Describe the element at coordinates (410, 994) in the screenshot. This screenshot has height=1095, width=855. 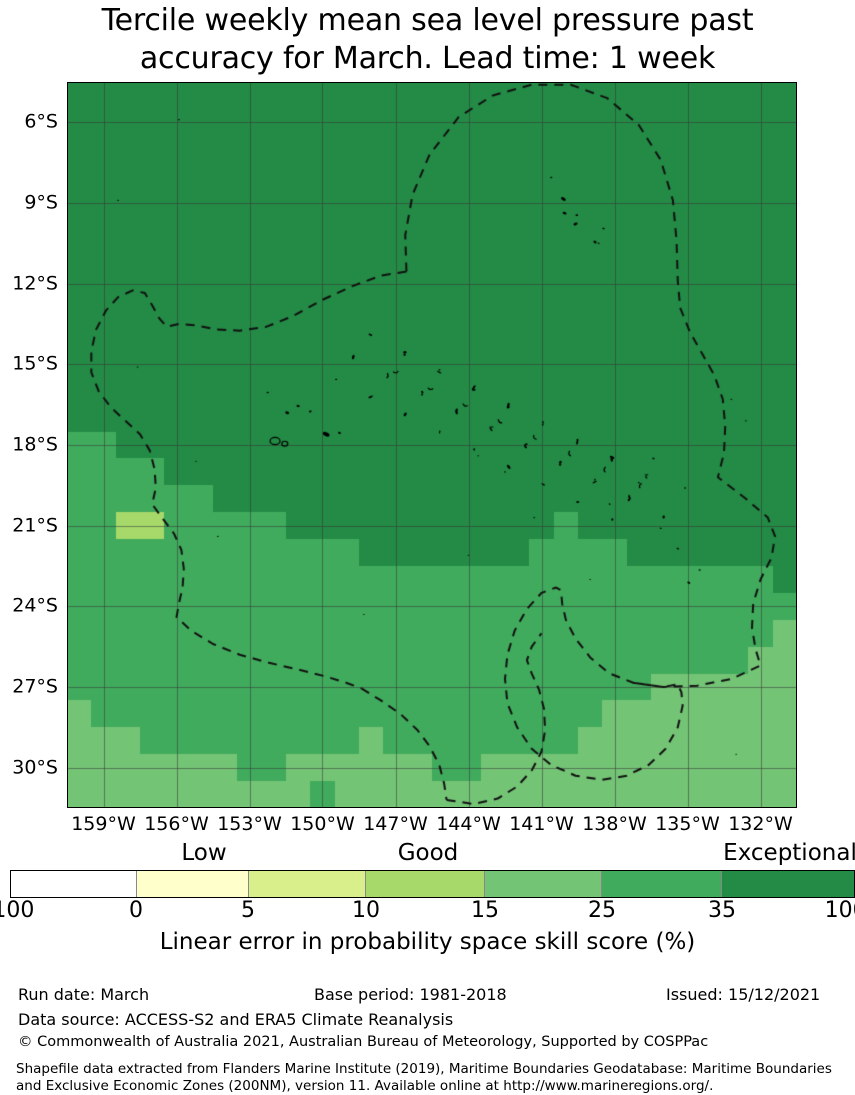
I see `footer-base-period: Base period: 1981-2018` at that location.